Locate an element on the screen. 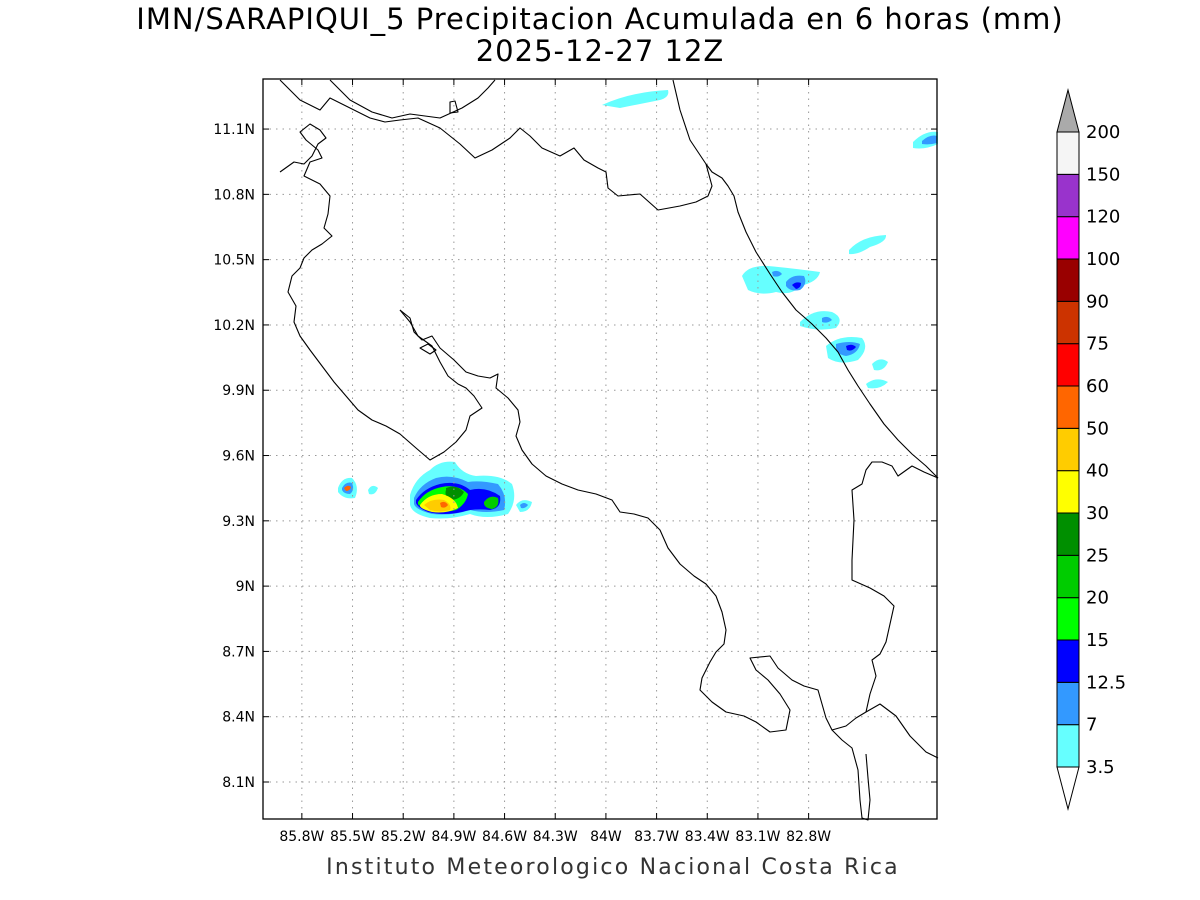 The width and height of the screenshot is (1200, 900). legend-label: 200 is located at coordinates (1103, 132).